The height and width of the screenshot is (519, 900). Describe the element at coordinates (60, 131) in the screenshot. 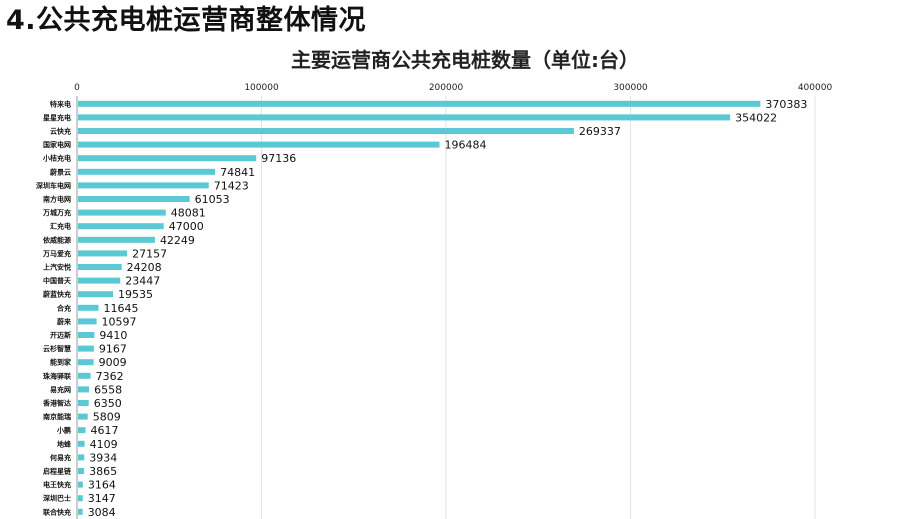

I see `category-label: 云快充` at that location.